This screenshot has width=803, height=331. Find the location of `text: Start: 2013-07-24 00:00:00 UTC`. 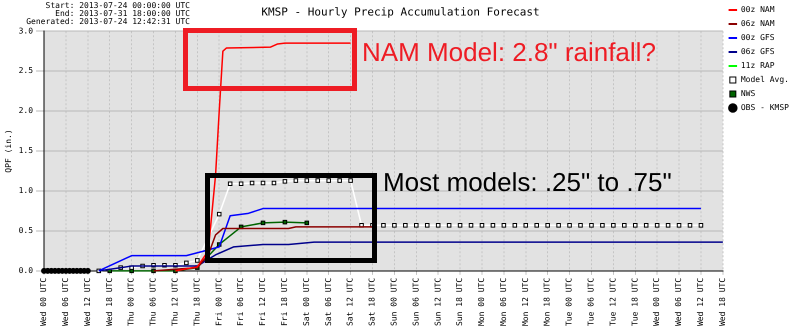

text: Start: 2013-07-24 00:00:00 UTC is located at coordinates (117, 5).